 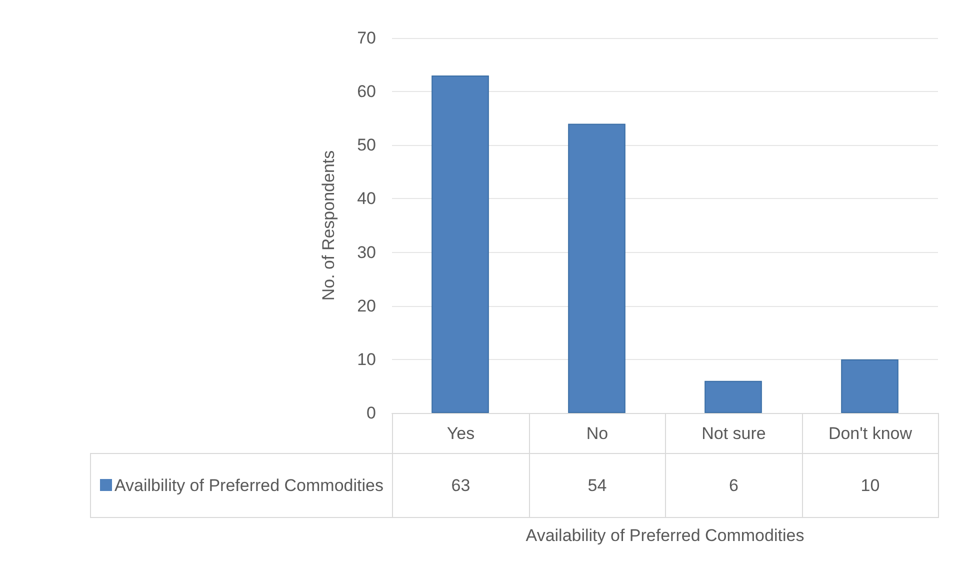 What do you see at coordinates (366, 92) in the screenshot?
I see `y-tick-label: 60` at bounding box center [366, 92].